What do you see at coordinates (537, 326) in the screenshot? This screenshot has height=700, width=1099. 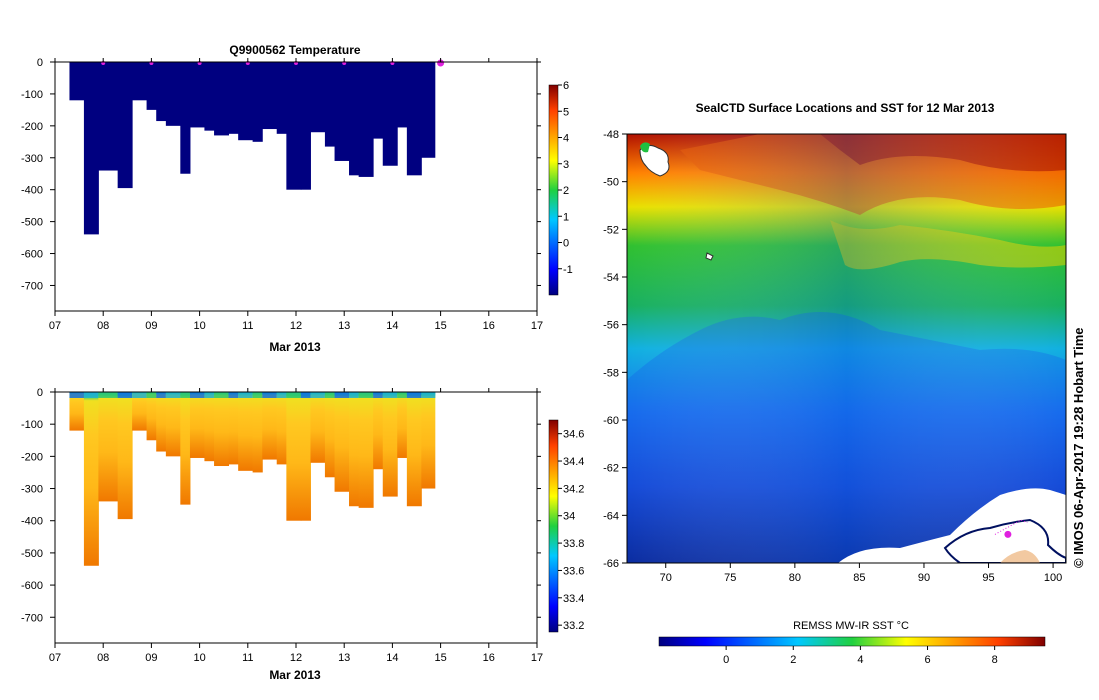 I see `x-tick-label: 17` at bounding box center [537, 326].